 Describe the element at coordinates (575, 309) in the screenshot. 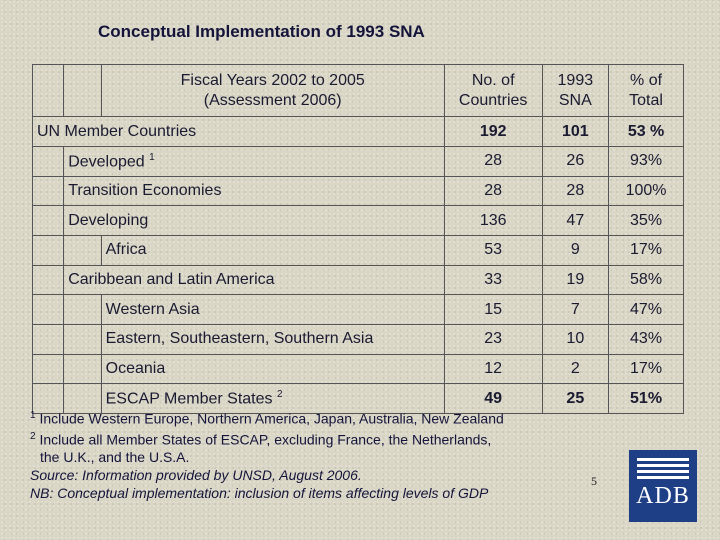

I see `cell-sna: 7` at that location.